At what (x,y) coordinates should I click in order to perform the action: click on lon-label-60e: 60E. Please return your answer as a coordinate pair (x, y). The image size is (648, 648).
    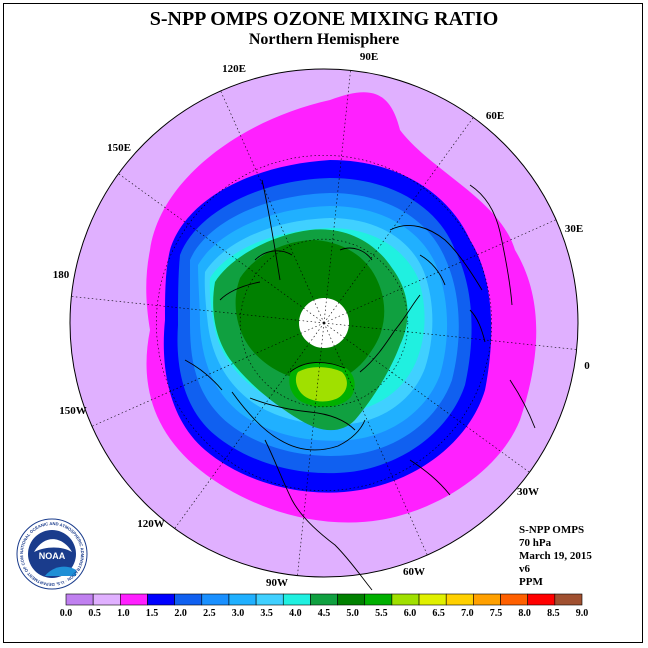
    Looking at the image, I should click on (495, 116).